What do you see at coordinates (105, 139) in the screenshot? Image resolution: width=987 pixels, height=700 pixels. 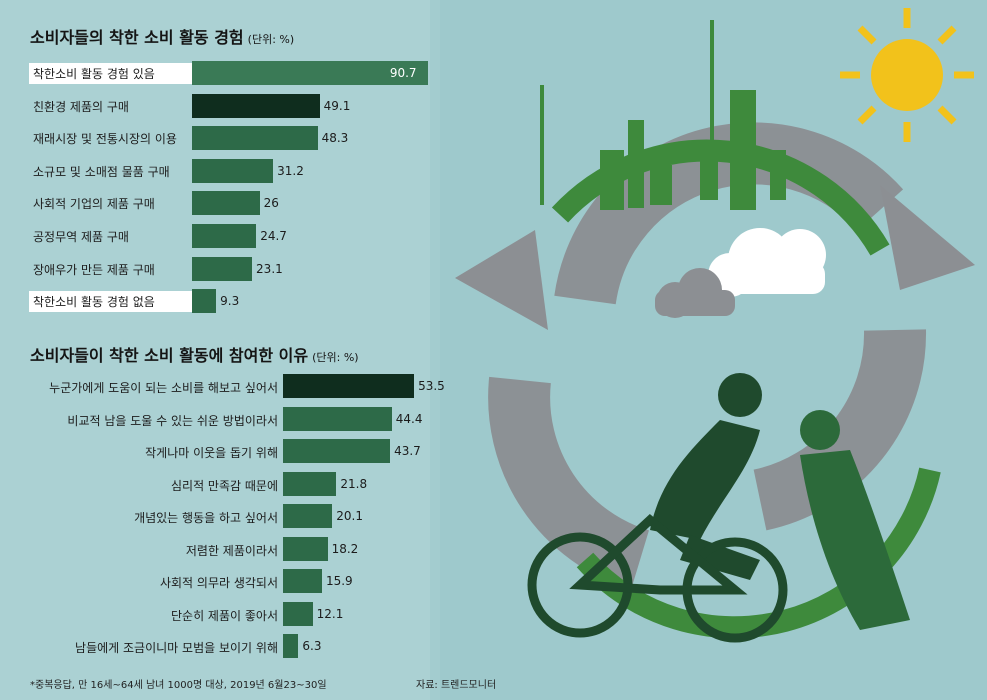 I see `chart-1-category-label: 재래시장 및 전통시장의 이용` at bounding box center [105, 139].